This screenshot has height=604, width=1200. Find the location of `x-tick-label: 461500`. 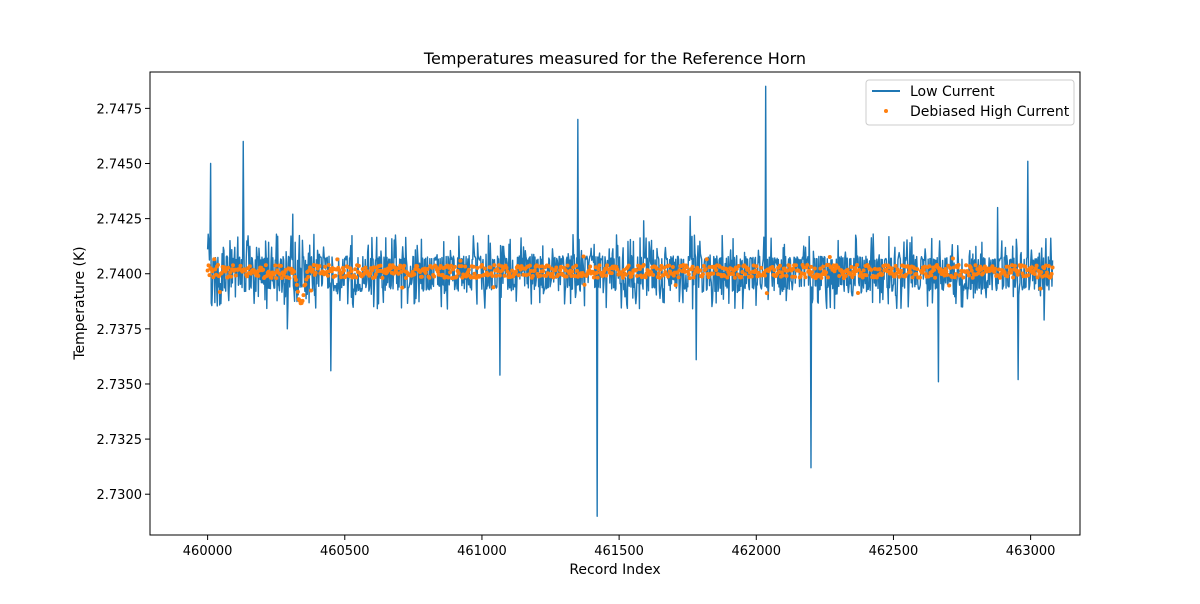

x-tick-label: 461500 is located at coordinates (619, 551).